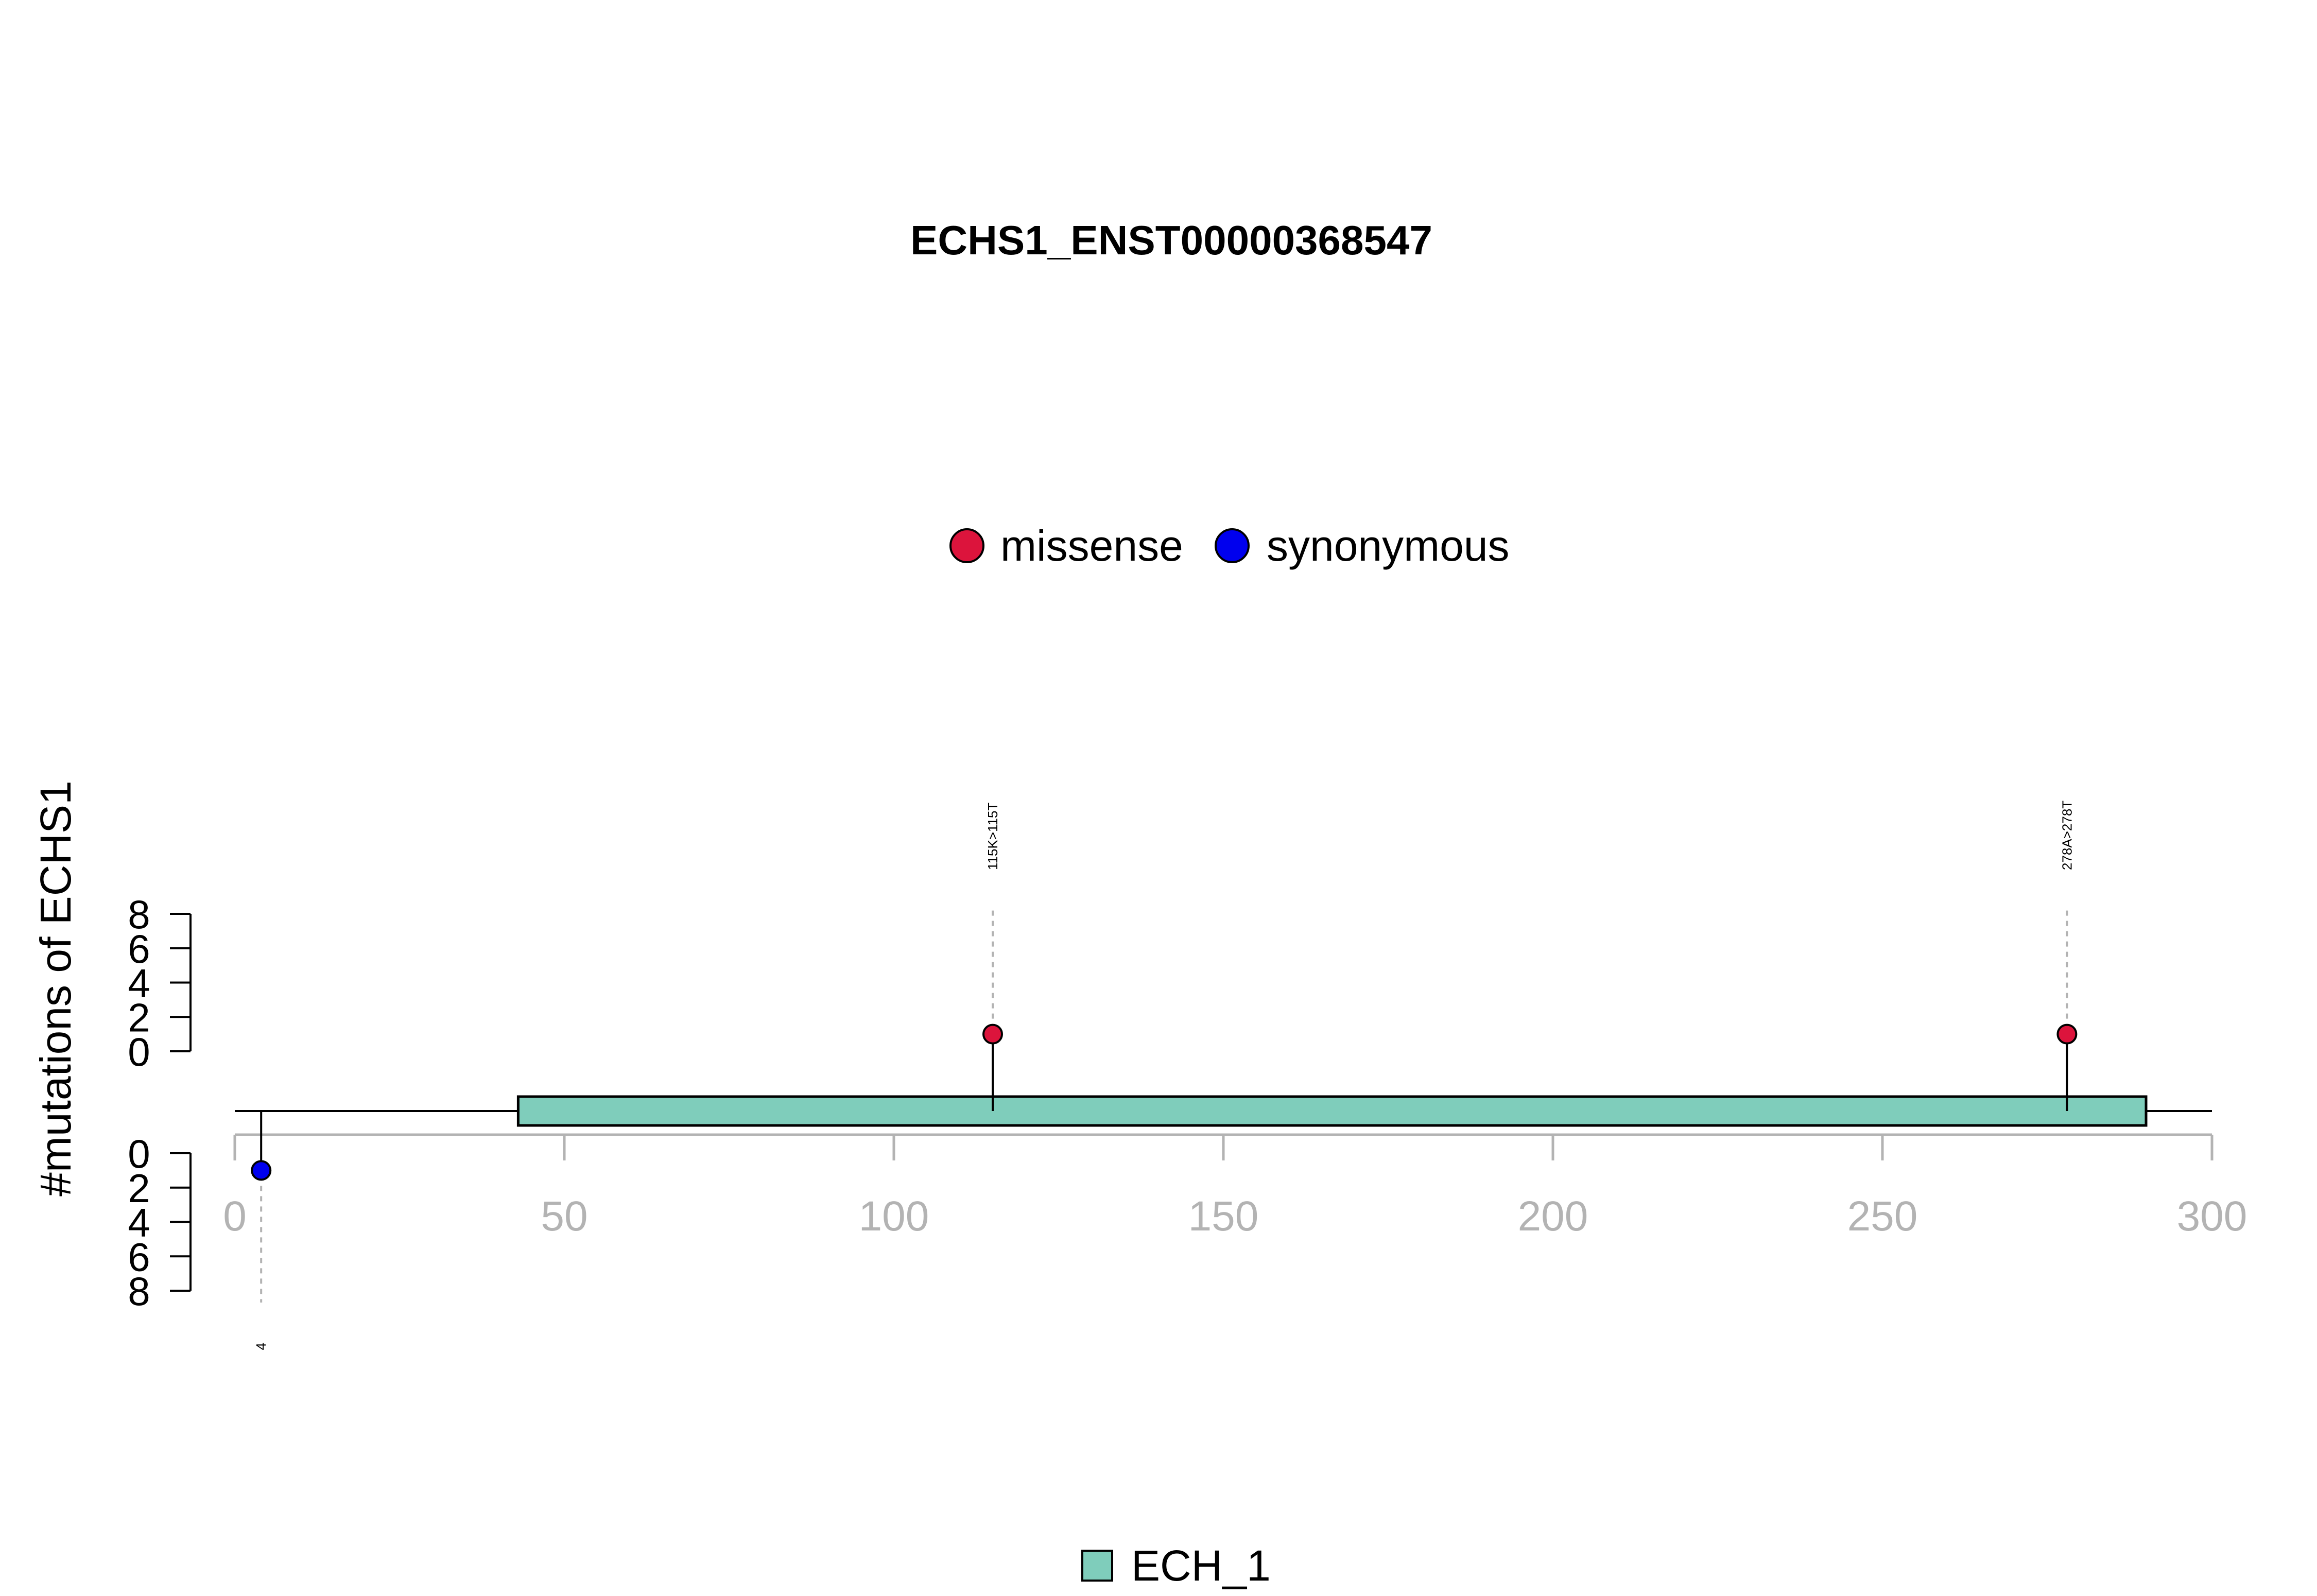 This screenshot has height=1596, width=2317. I want to click on x-tick-label: 150, so click(1223, 1216).